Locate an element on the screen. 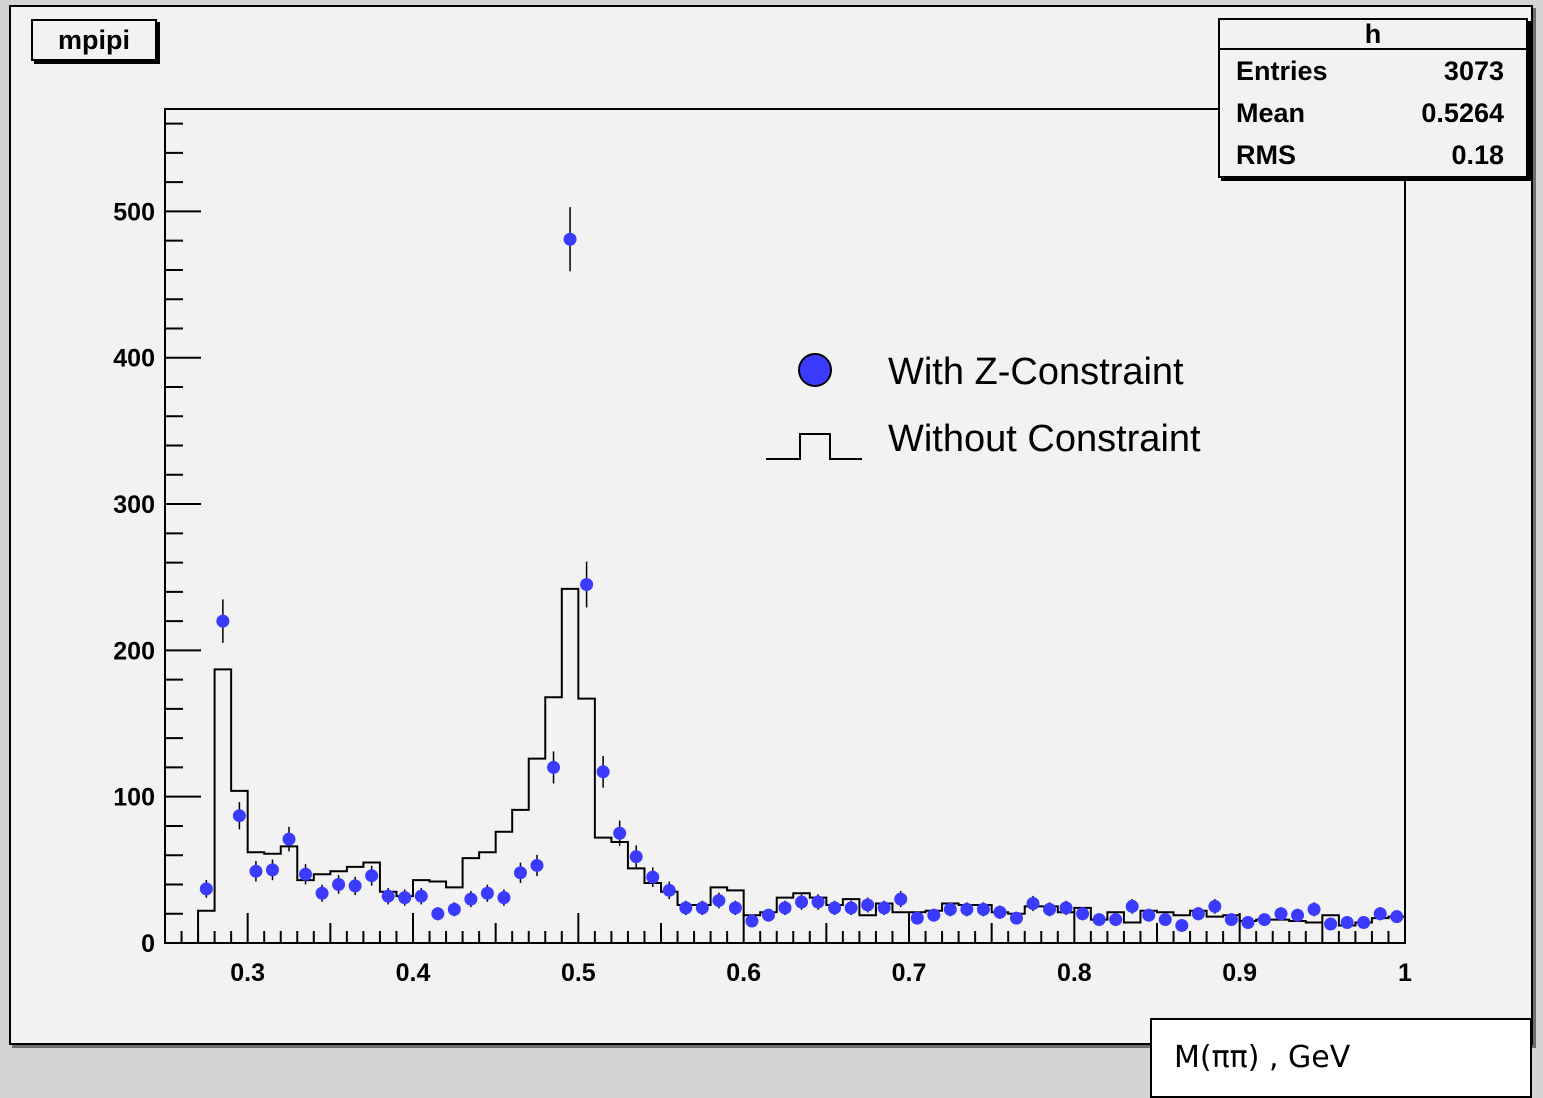 The width and height of the screenshot is (1543, 1098). y-tick-label: 200 is located at coordinates (134, 651).